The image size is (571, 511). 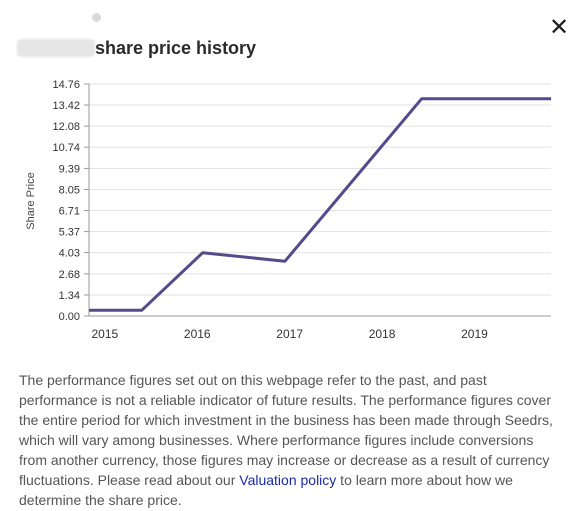 I want to click on y-tick-label: 12.08, so click(x=66, y=127).